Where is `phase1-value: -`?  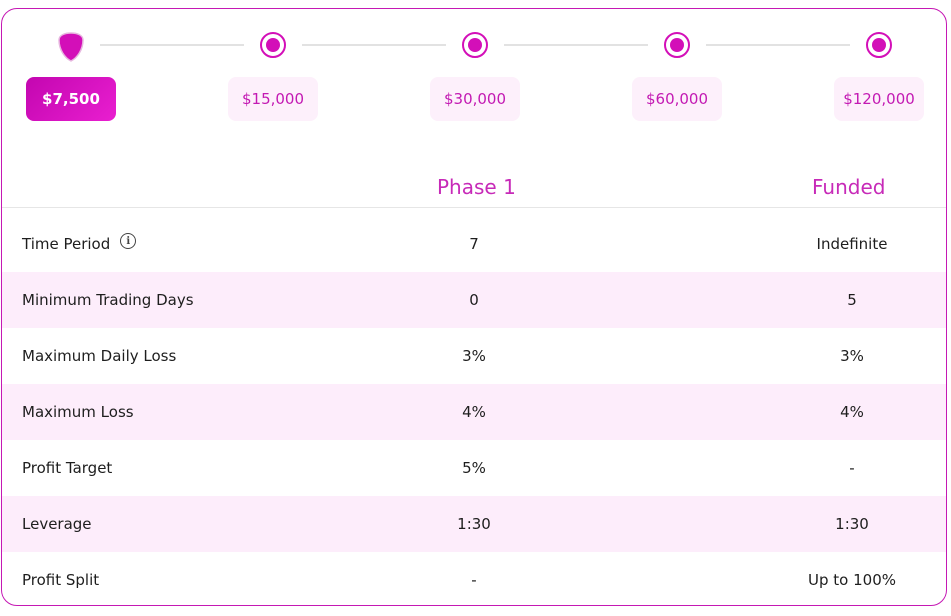 phase1-value: - is located at coordinates (474, 580).